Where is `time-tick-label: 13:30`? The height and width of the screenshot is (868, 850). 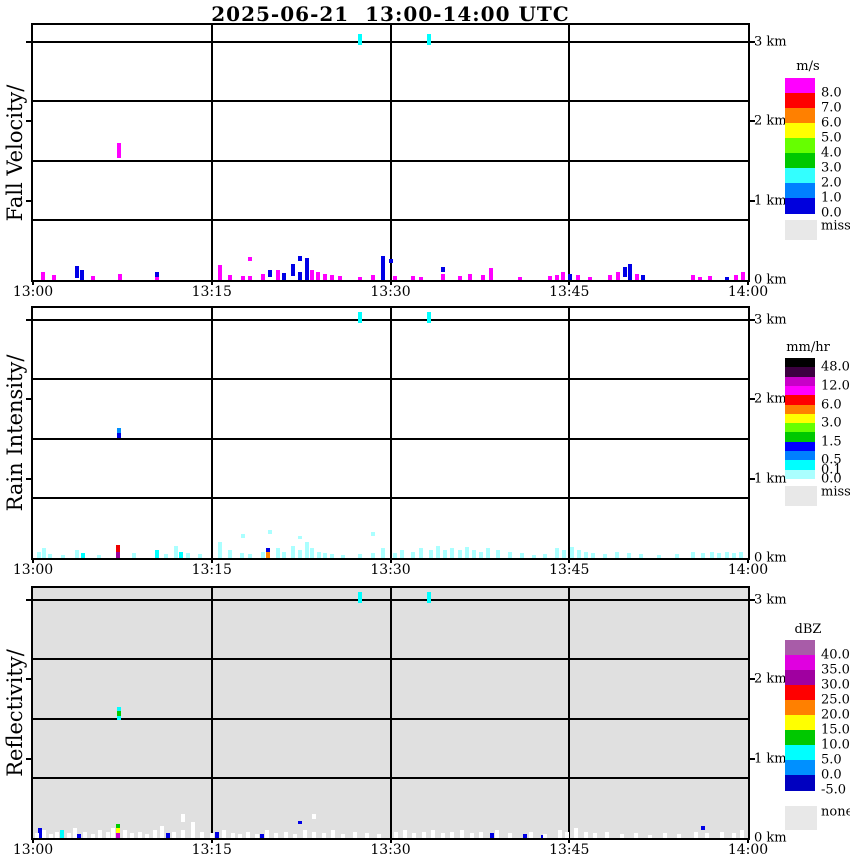
time-tick-label: 13:30 is located at coordinates (390, 570).